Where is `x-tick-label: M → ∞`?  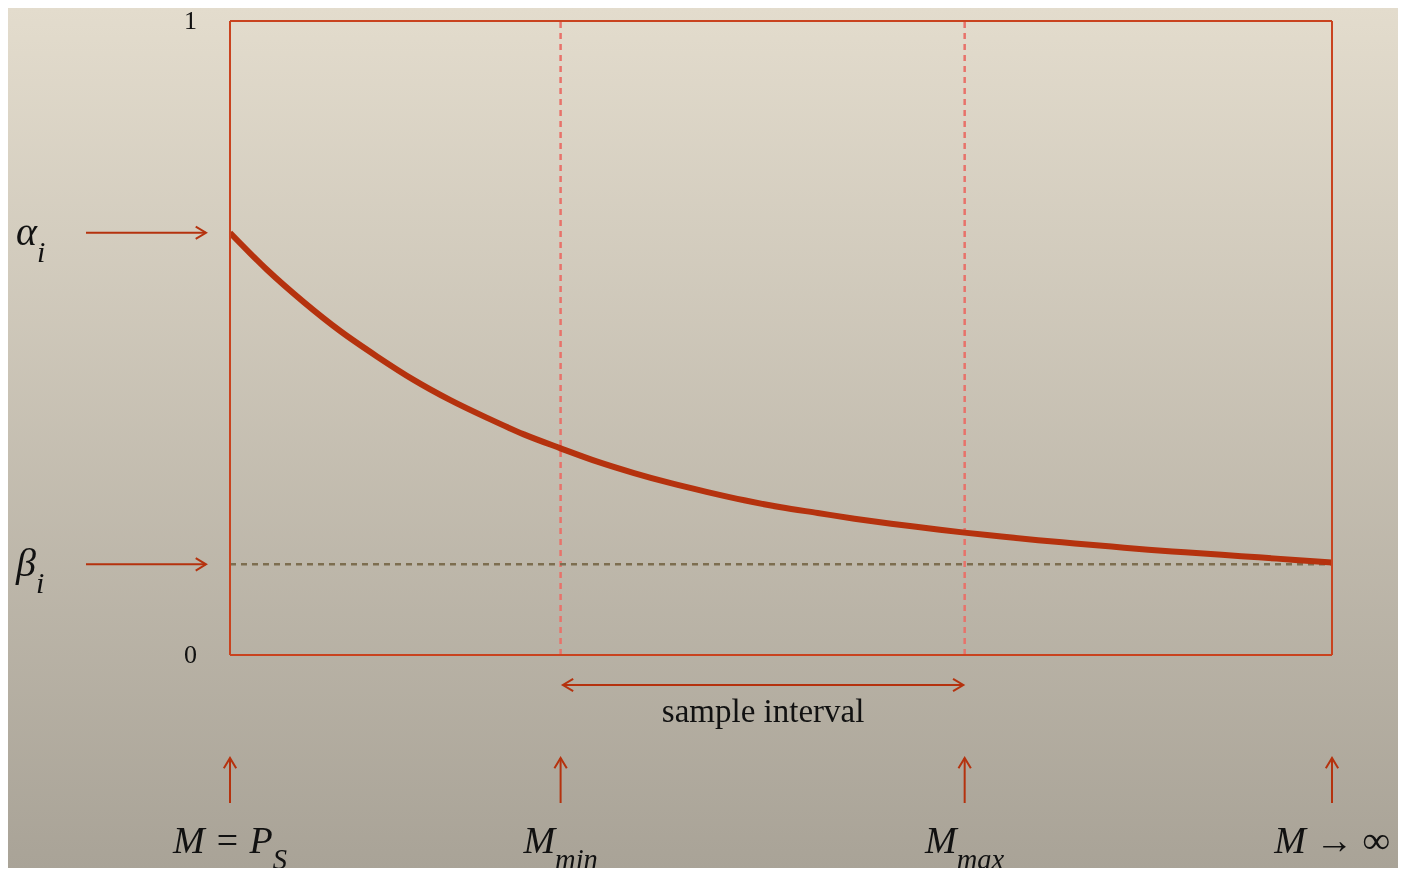
x-tick-label: M → ∞ is located at coordinates (1331, 840).